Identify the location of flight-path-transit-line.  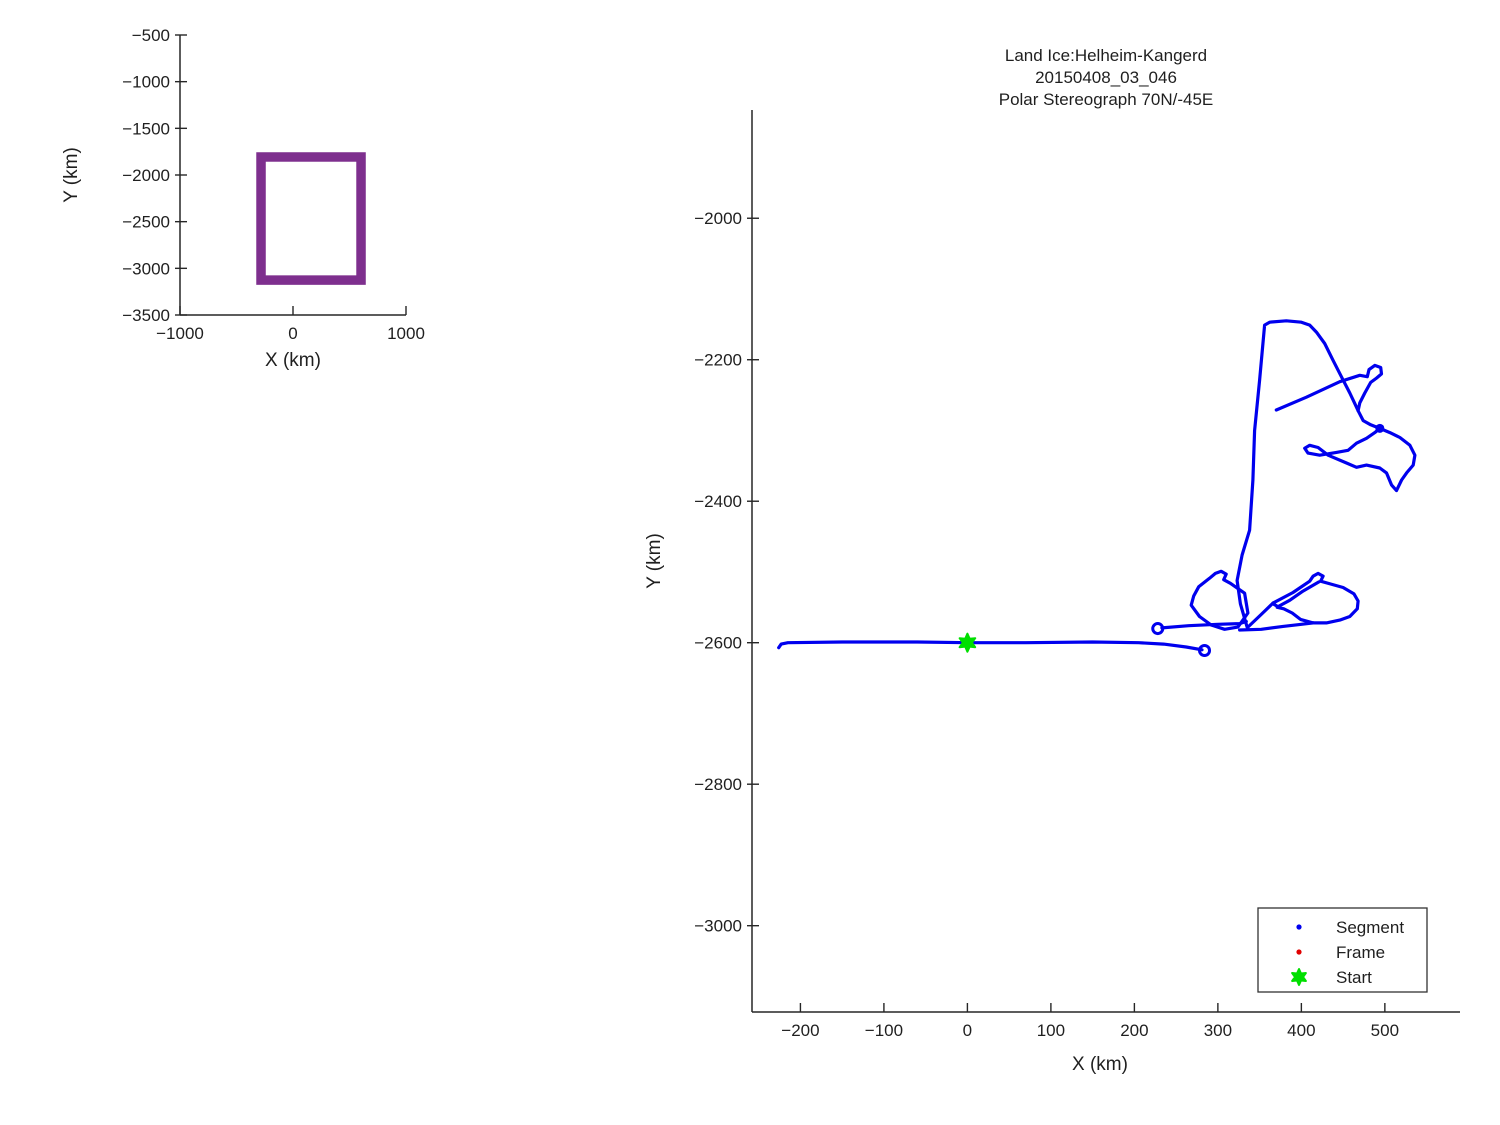
(990, 646).